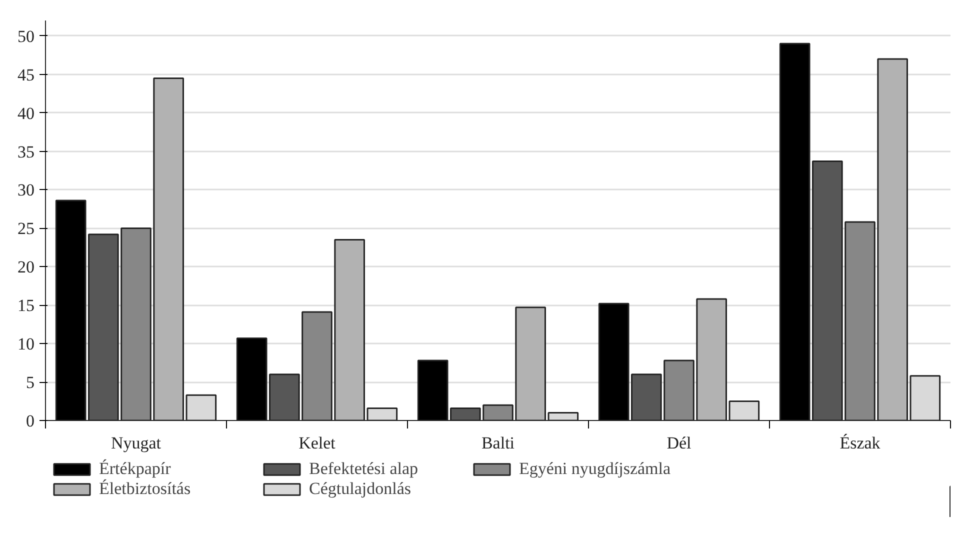  I want to click on y-tick-label: 35, so click(26, 152).